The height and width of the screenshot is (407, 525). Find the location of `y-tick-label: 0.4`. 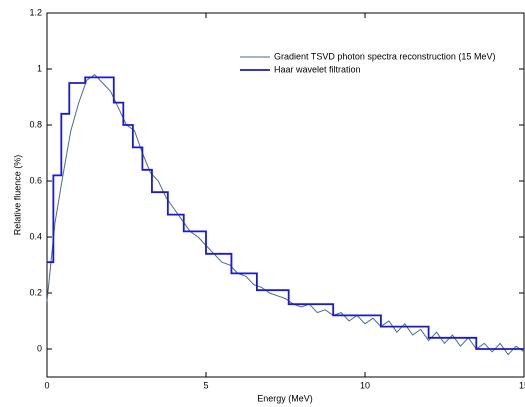

y-tick-label: 0.4 is located at coordinates (35, 236).